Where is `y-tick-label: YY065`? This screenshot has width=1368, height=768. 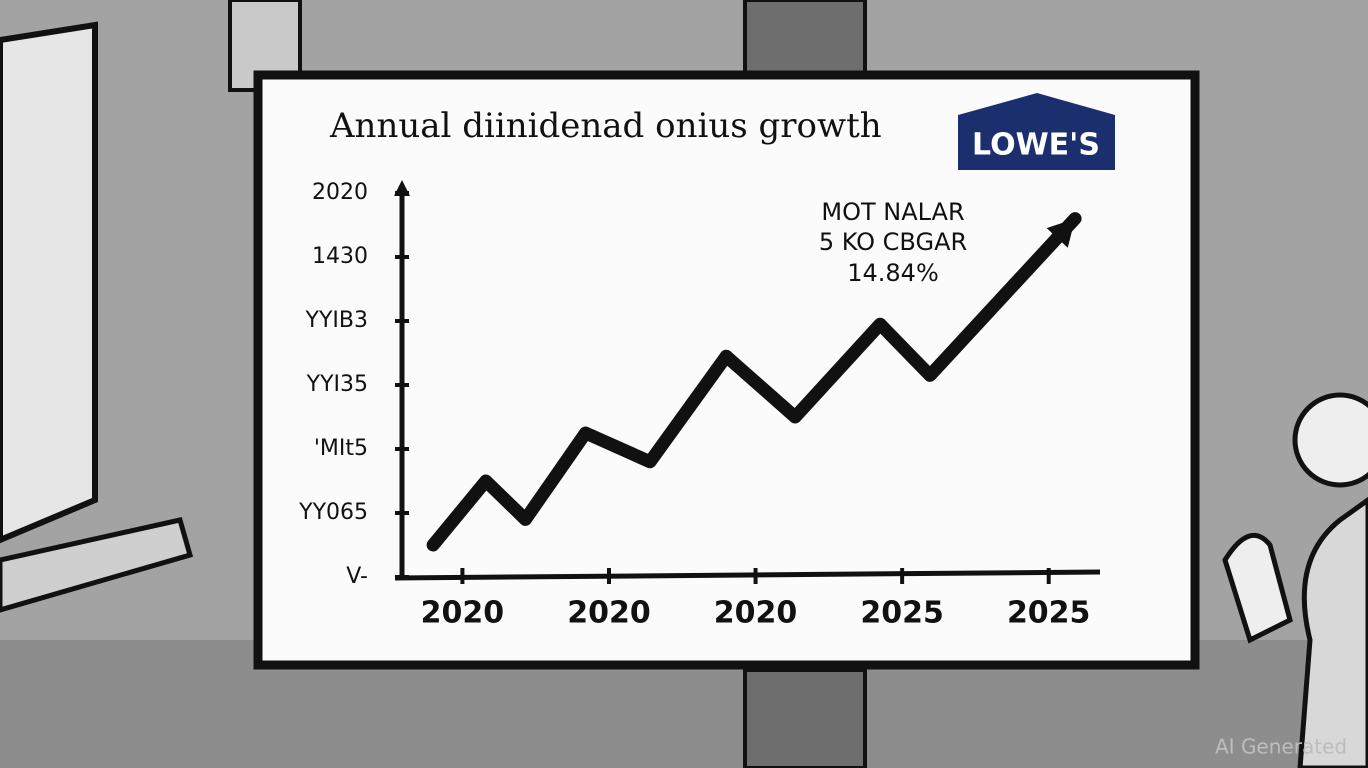
y-tick-label: YY065 is located at coordinates (333, 512).